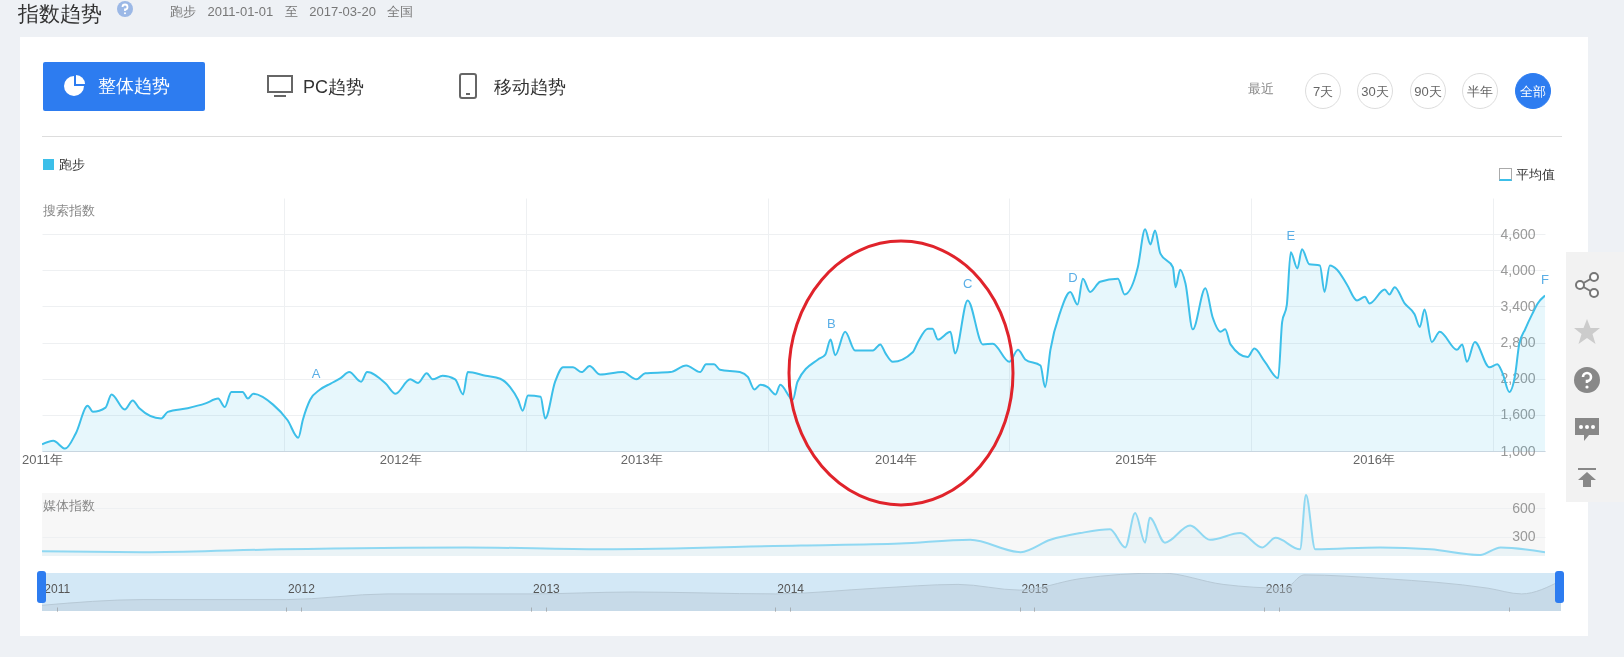 The width and height of the screenshot is (1624, 657). What do you see at coordinates (316, 373) in the screenshot?
I see `annotation: A` at bounding box center [316, 373].